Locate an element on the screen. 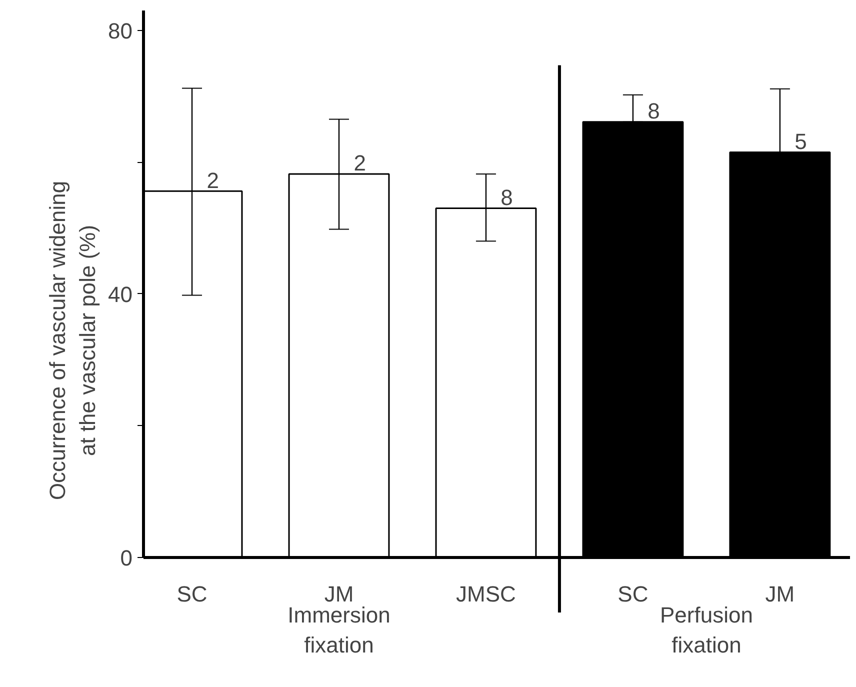 This screenshot has height=687, width=856. annotation: 5 is located at coordinates (800, 141).